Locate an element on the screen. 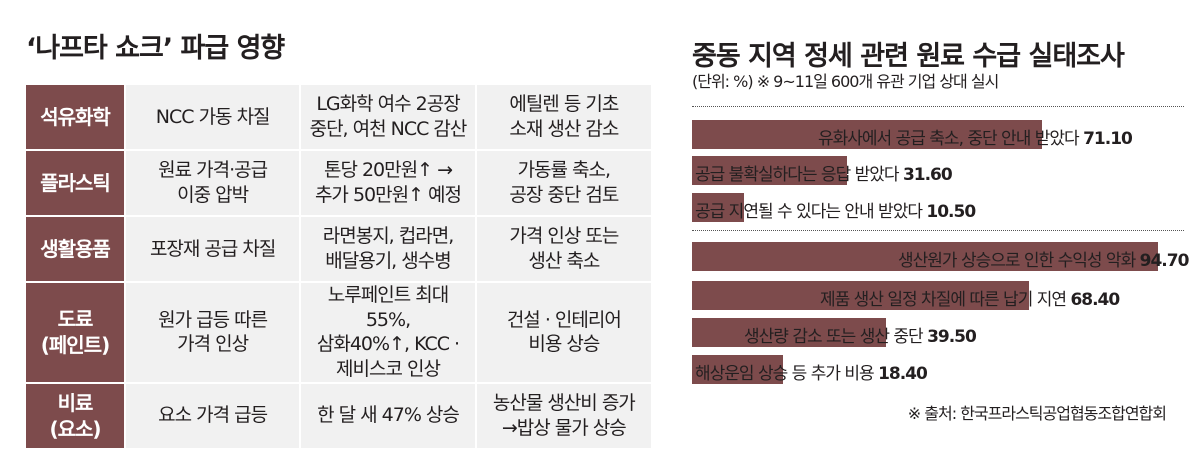  cause-cell: NCC 가동 차질 is located at coordinates (212, 118).